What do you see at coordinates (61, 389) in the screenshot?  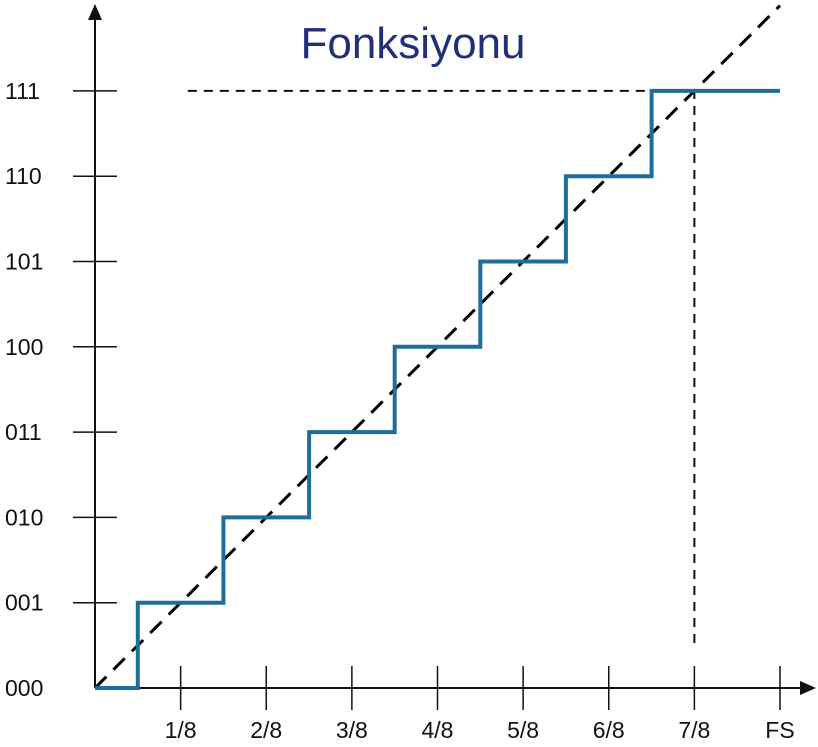 I see `y-ticks: 000 001 010 011 100 101 110 111` at bounding box center [61, 389].